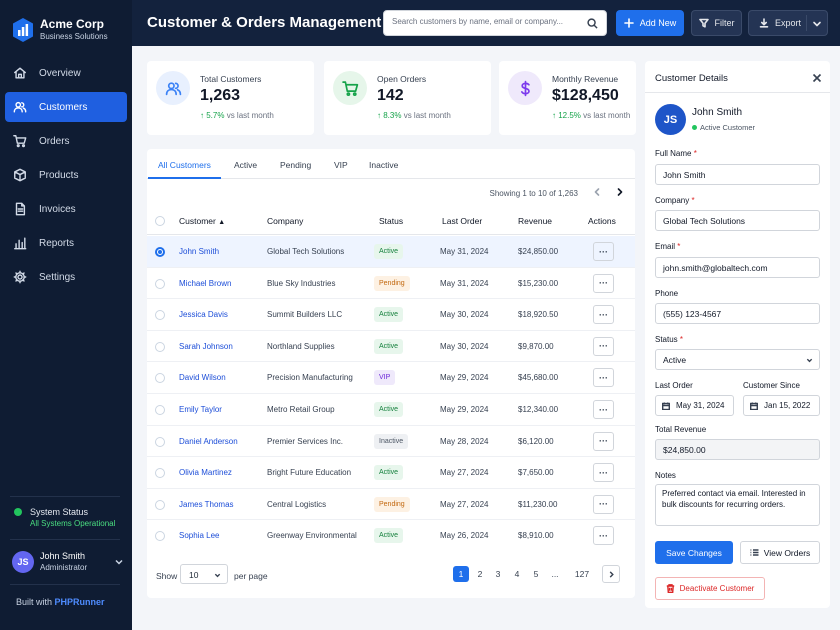 The image size is (840, 630). Describe the element at coordinates (597, 192) in the screenshot. I see `prev-page-button` at that location.